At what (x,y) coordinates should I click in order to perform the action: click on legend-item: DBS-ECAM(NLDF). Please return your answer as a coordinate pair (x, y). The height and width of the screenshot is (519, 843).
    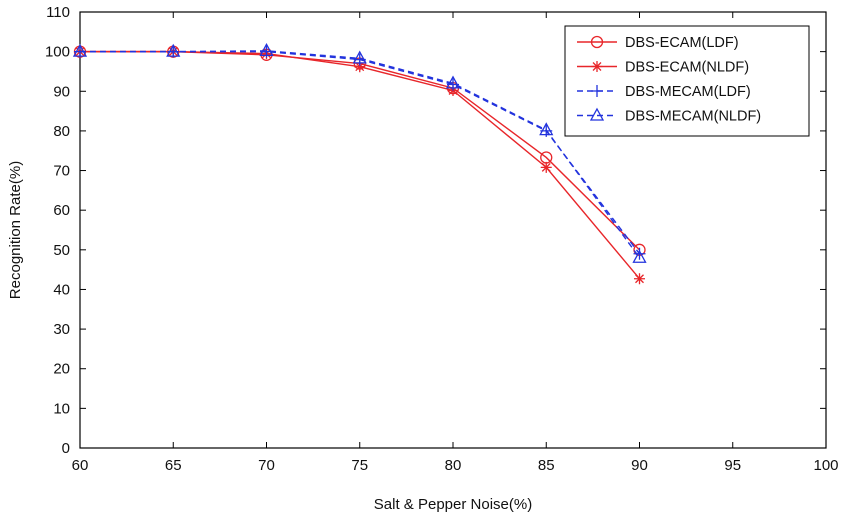
    Looking at the image, I should click on (663, 68).